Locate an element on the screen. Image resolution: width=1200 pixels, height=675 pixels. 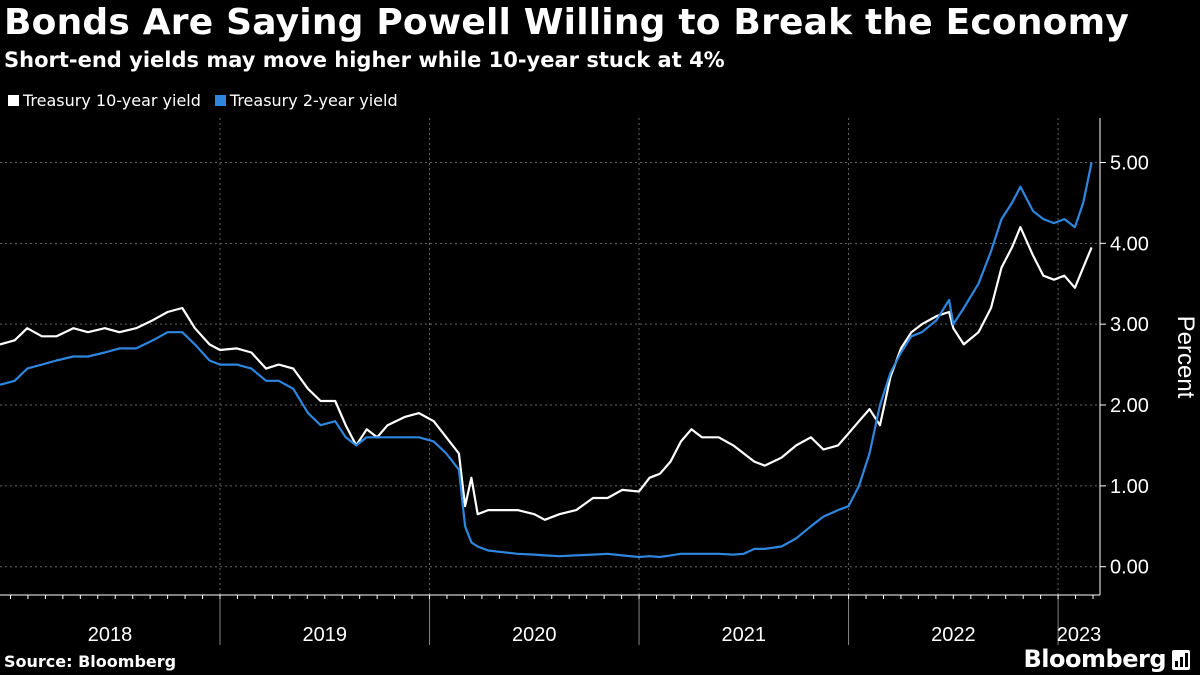
x-tick-label: 2021 is located at coordinates (744, 635).